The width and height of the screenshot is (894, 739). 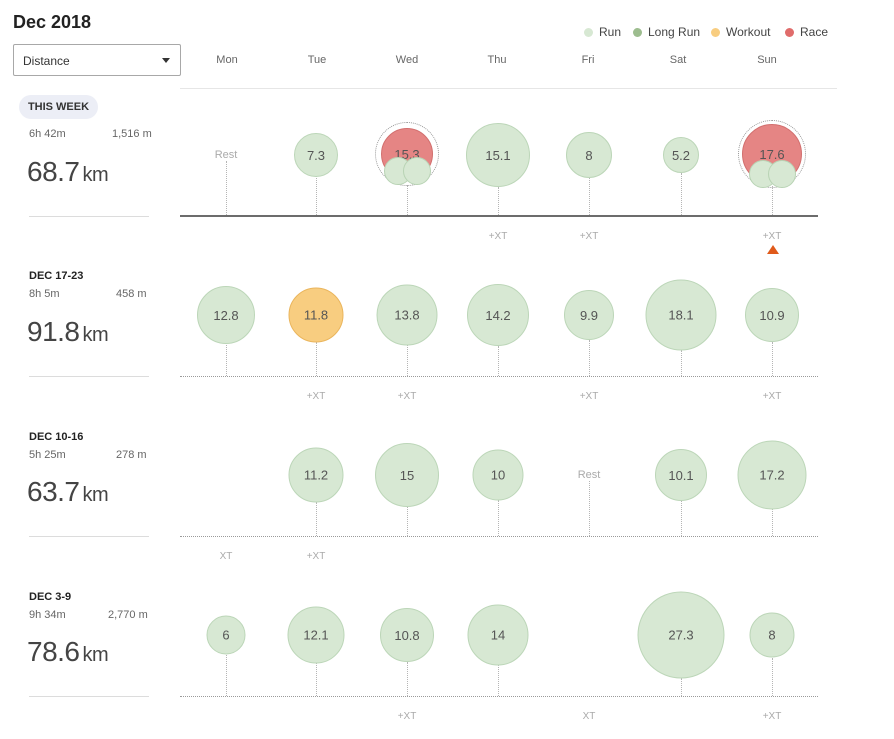 I want to click on legend-run: Run, so click(x=602, y=32).